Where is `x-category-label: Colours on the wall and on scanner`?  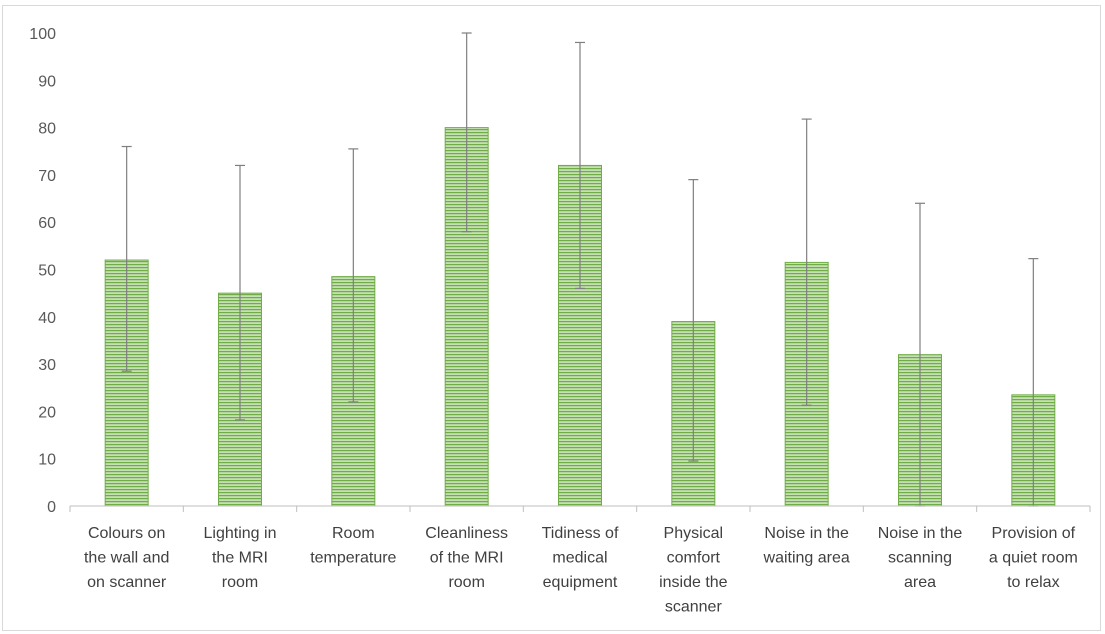 x-category-label: Colours on the wall and on scanner is located at coordinates (126, 558).